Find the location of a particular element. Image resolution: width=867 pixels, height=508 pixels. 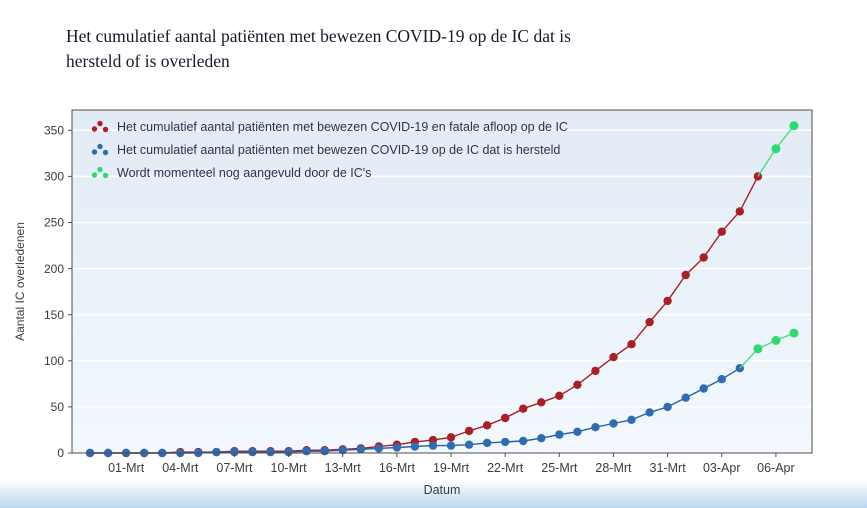

y-tick-label: 100 is located at coordinates (54, 361).